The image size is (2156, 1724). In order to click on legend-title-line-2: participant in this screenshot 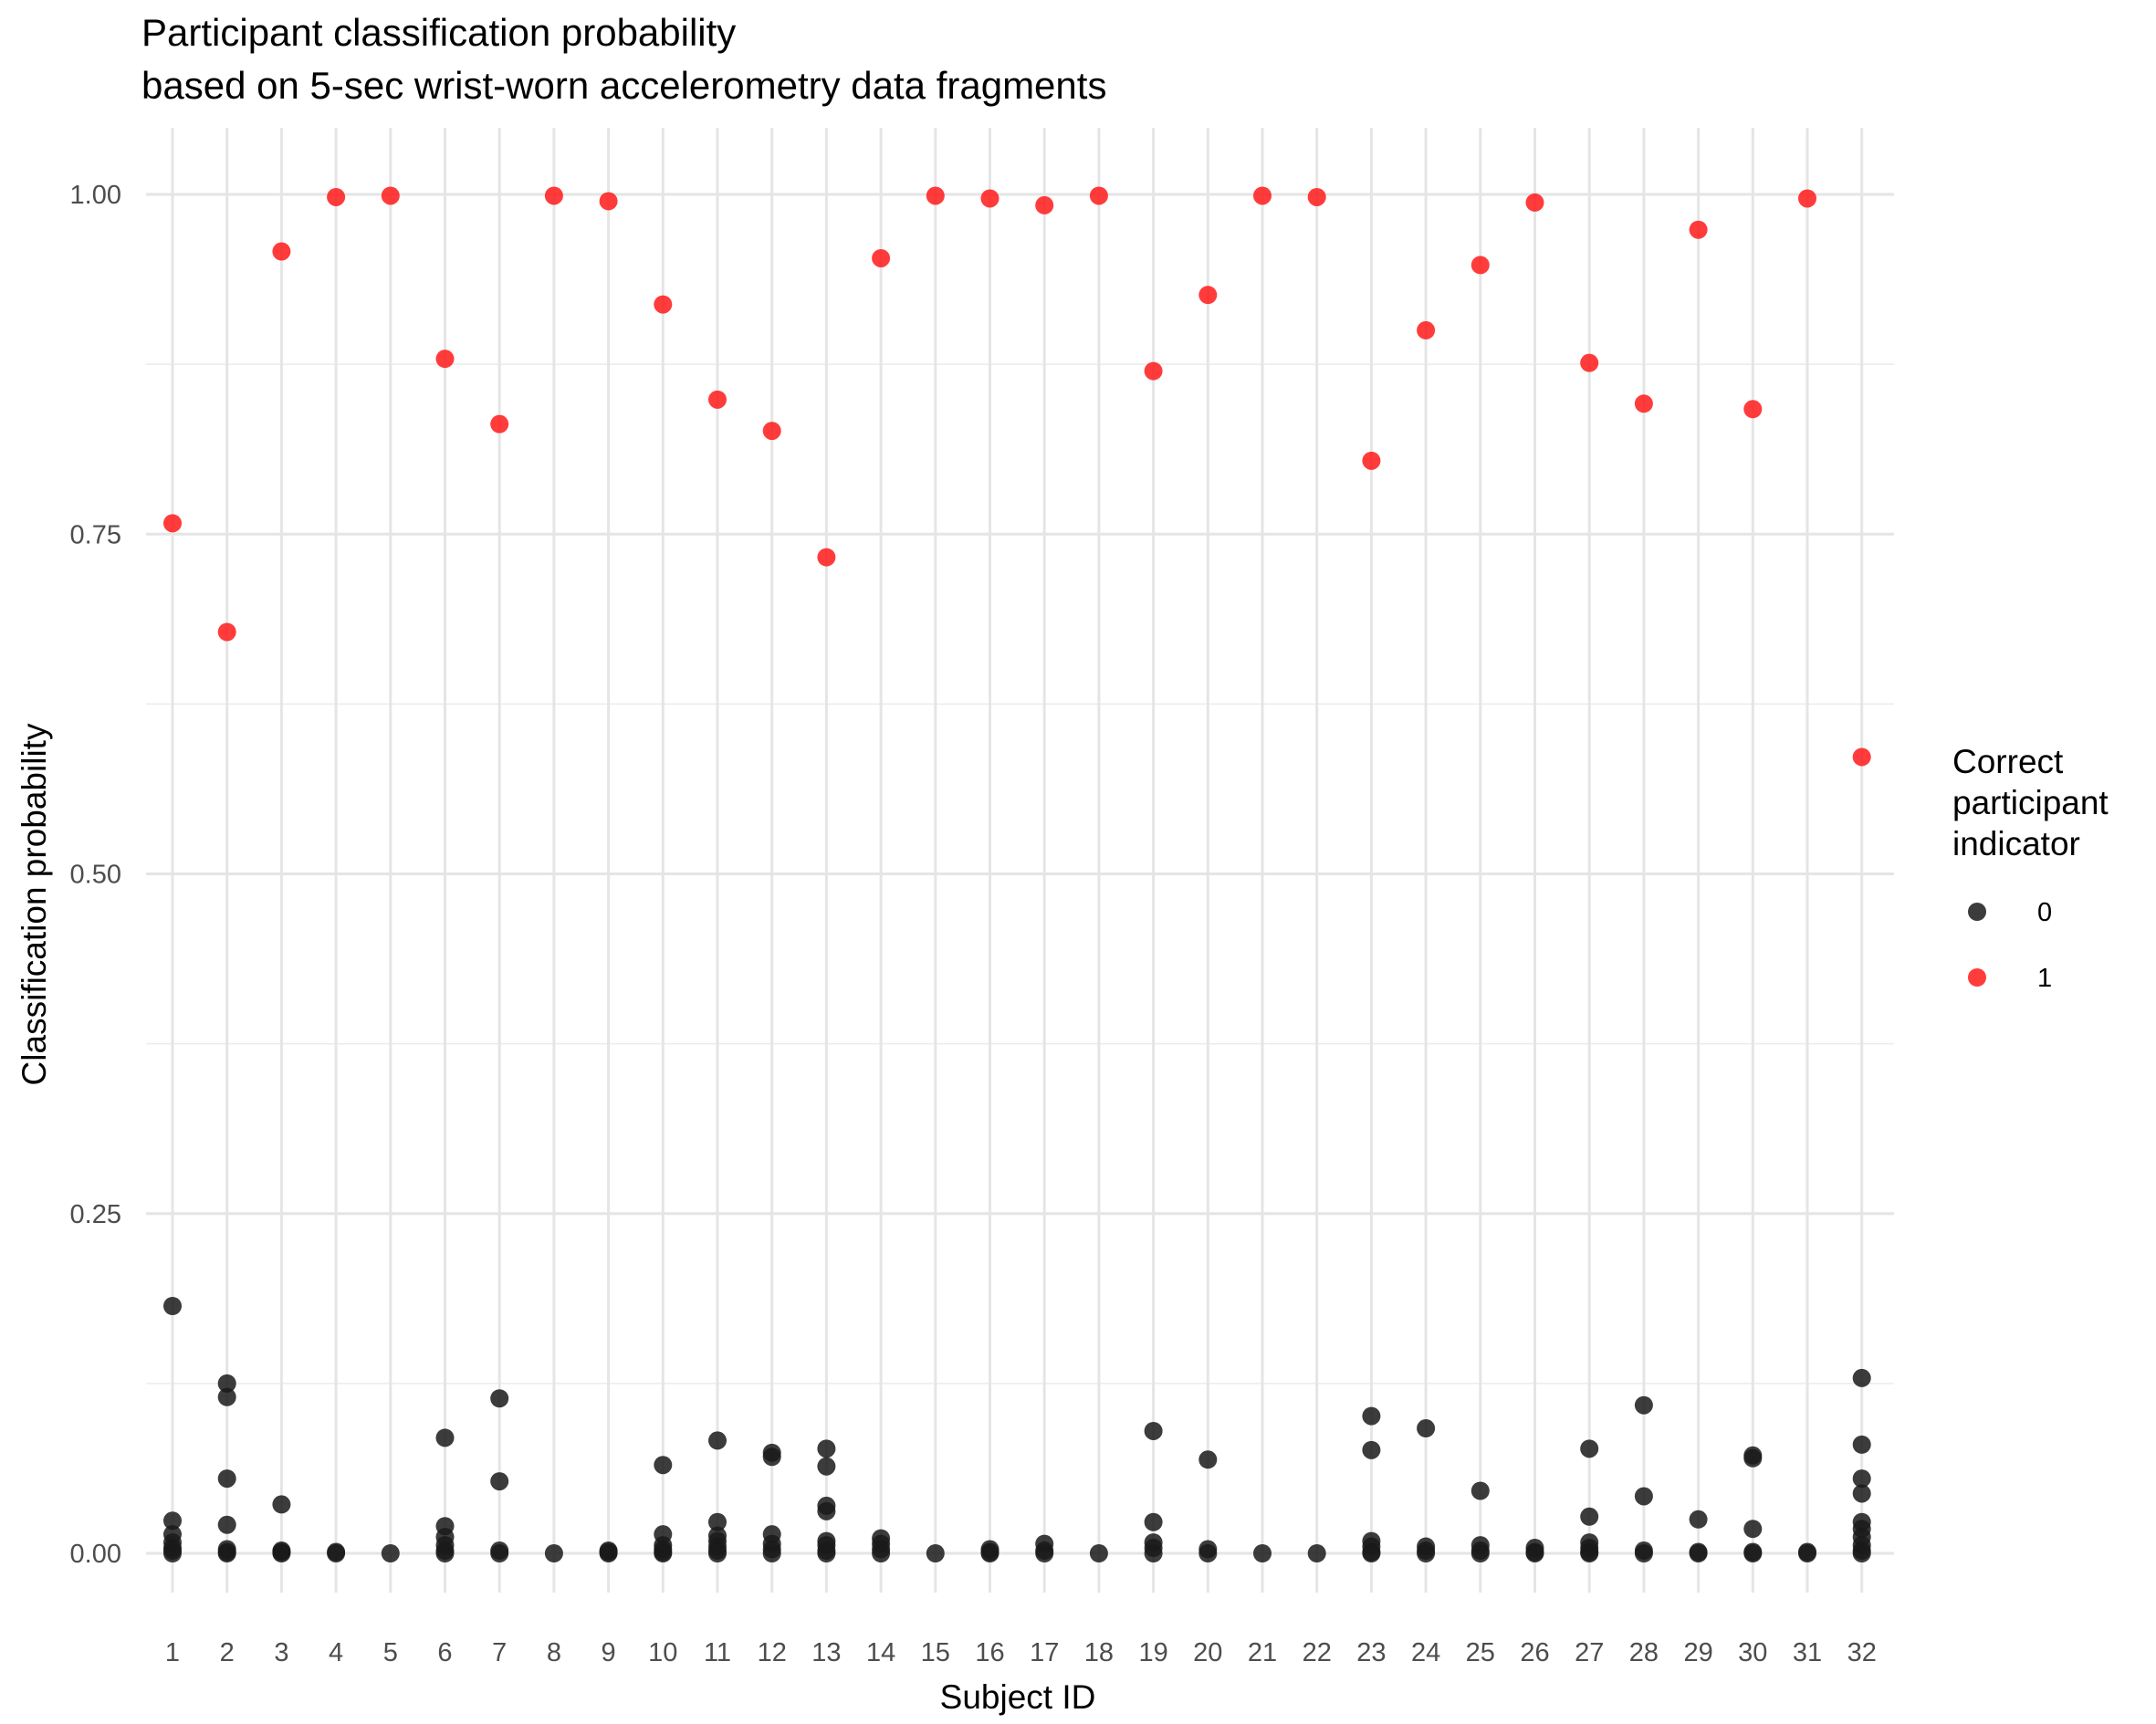, I will do `click(2031, 802)`.